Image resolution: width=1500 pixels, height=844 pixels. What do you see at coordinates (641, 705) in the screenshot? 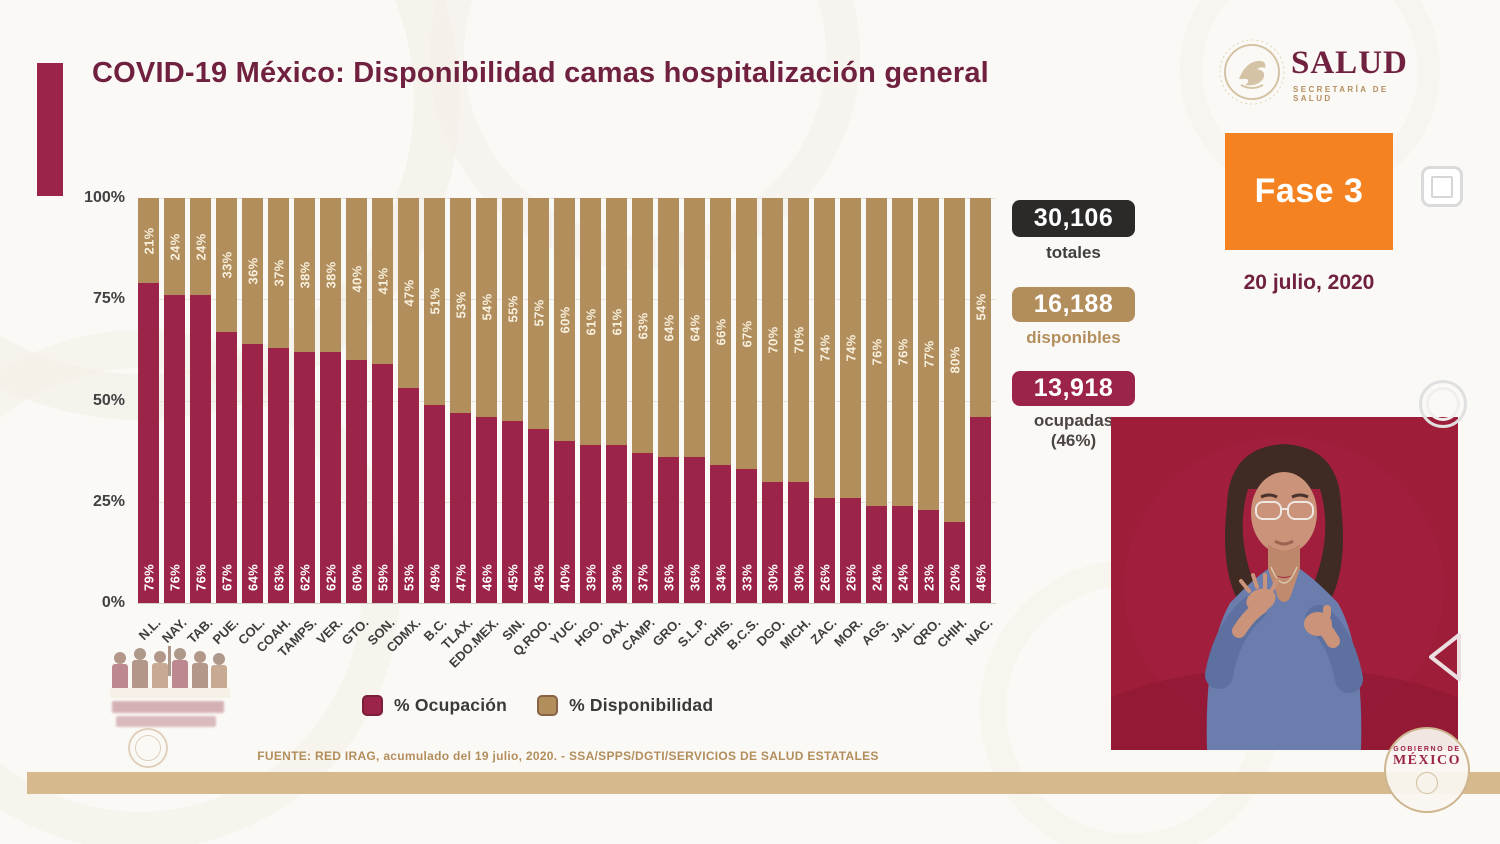
I see `legend-label-1: % Disponibilidad` at bounding box center [641, 705].